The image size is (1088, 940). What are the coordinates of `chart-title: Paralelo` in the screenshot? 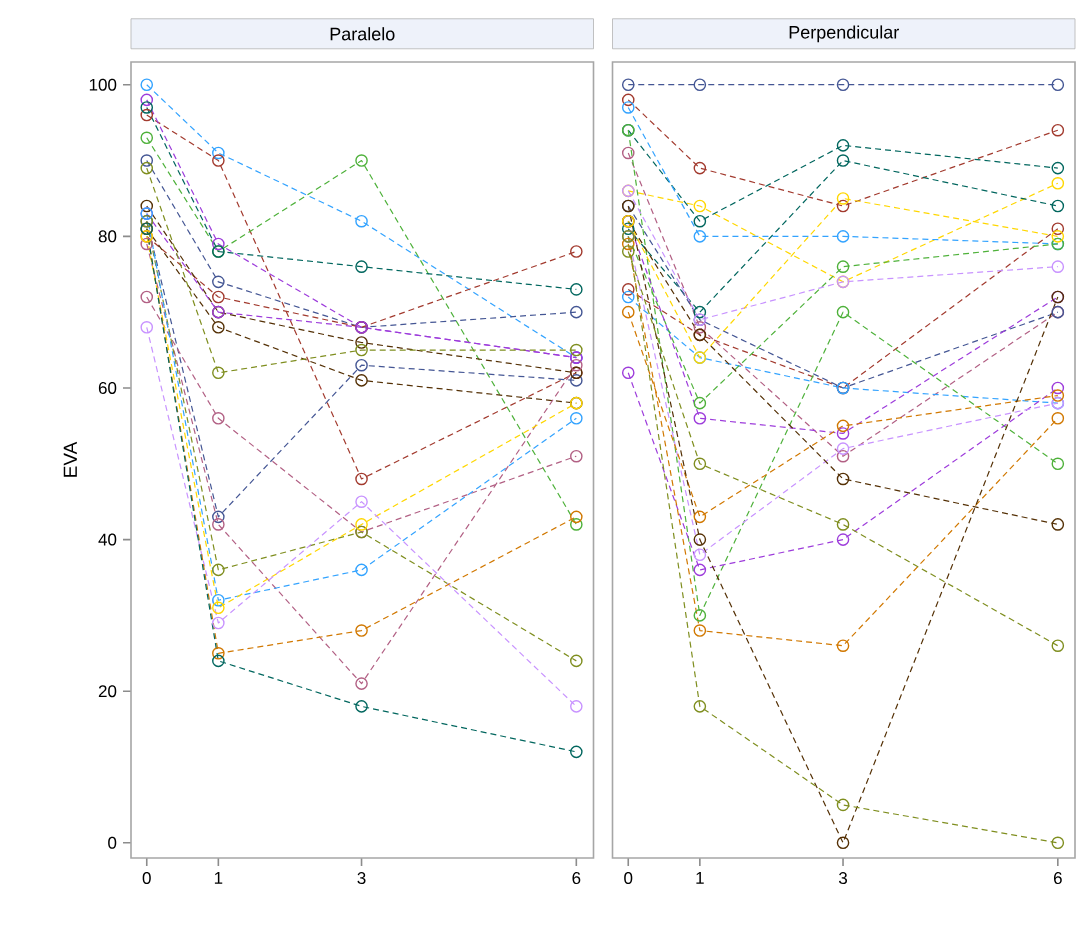 It's located at (362, 34).